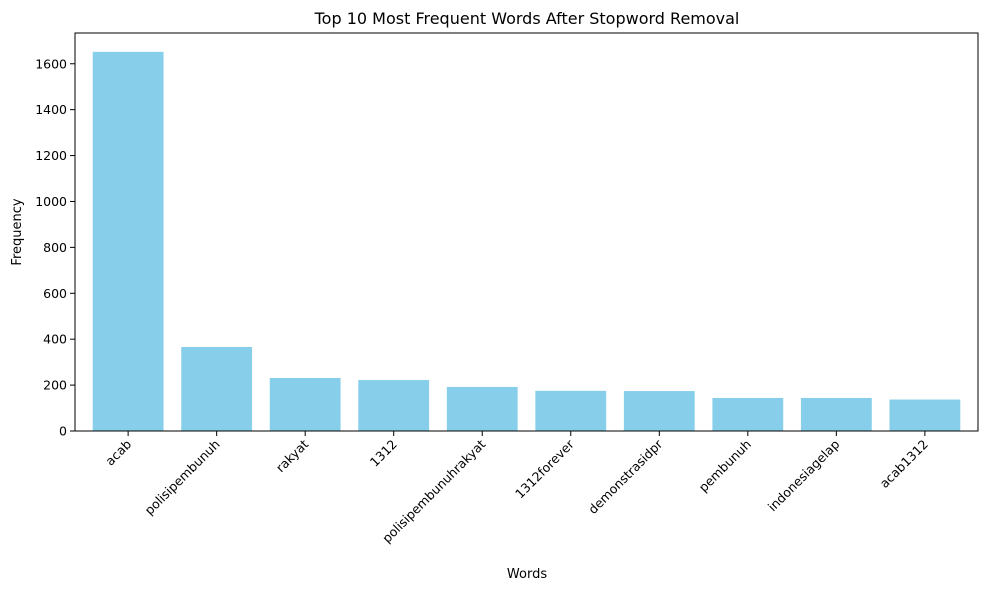 This screenshot has height=594, width=989. I want to click on y-tick-label: 200, so click(55, 385).